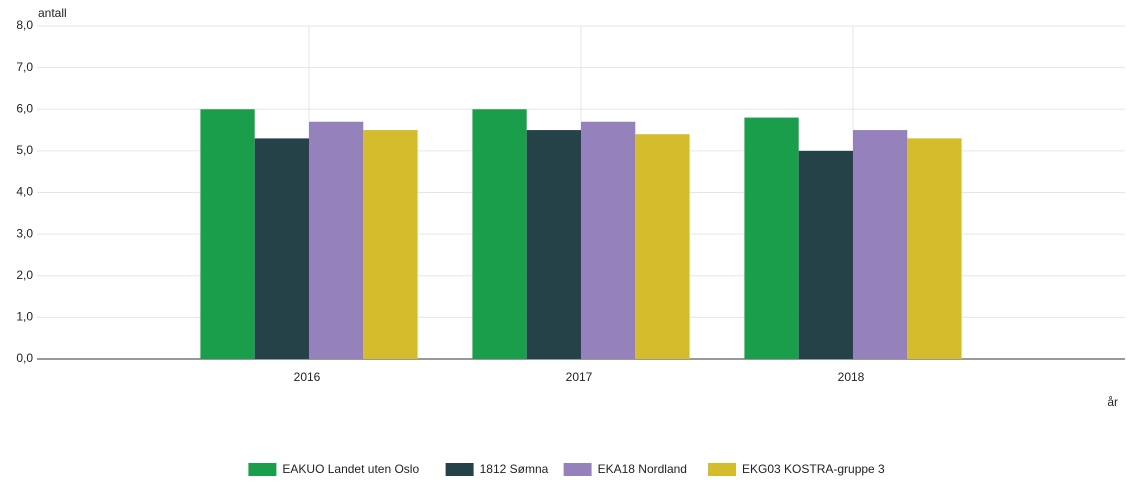 This screenshot has width=1127, height=485. What do you see at coordinates (24, 275) in the screenshot?
I see `y-tick-label: 2,0` at bounding box center [24, 275].